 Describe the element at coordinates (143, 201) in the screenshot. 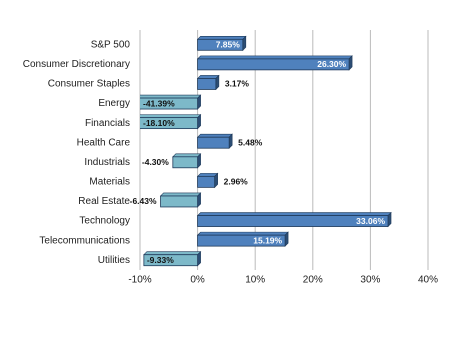

I see `value-label: -6.43%` at that location.